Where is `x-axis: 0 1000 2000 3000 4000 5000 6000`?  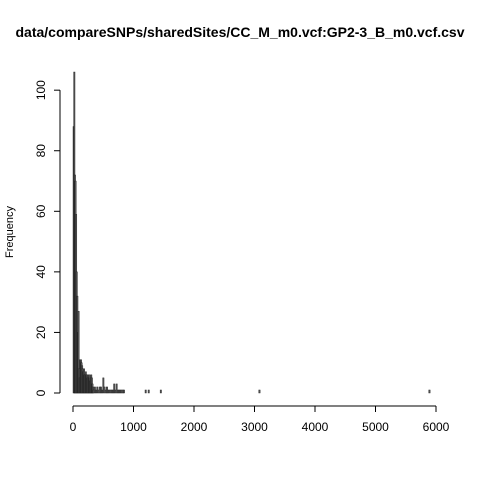
x-axis: 0 1000 2000 3000 4000 5000 6000 is located at coordinates (260, 419).